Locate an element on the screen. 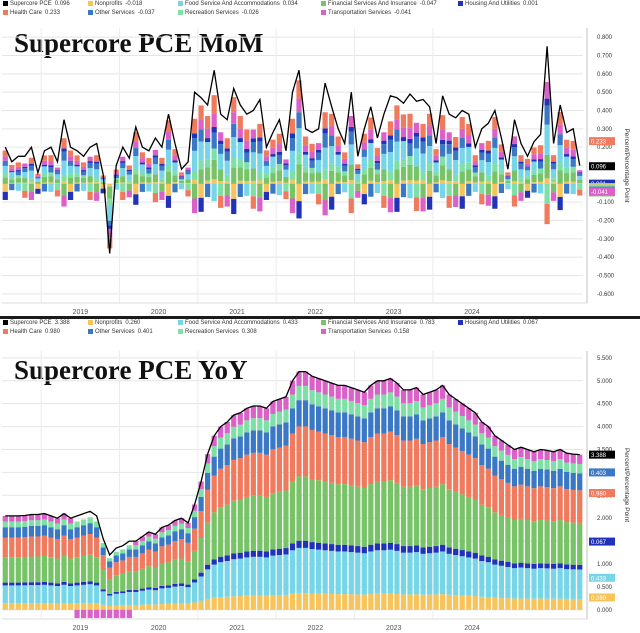 This screenshot has height=633, width=640. legend-value: 0.067 is located at coordinates (531, 323).